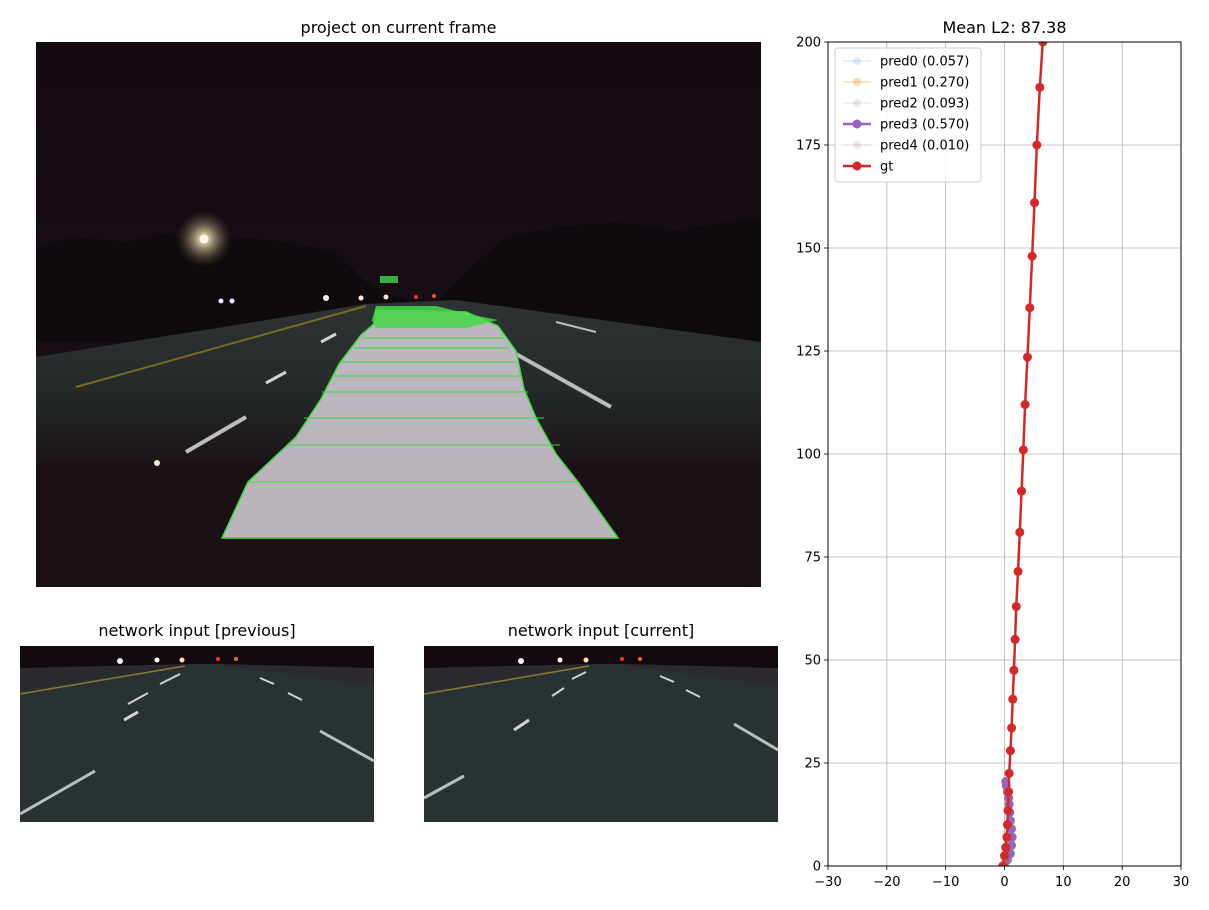 The image size is (1209, 910). I want to click on prev-input-title: network input [previous], so click(197, 630).